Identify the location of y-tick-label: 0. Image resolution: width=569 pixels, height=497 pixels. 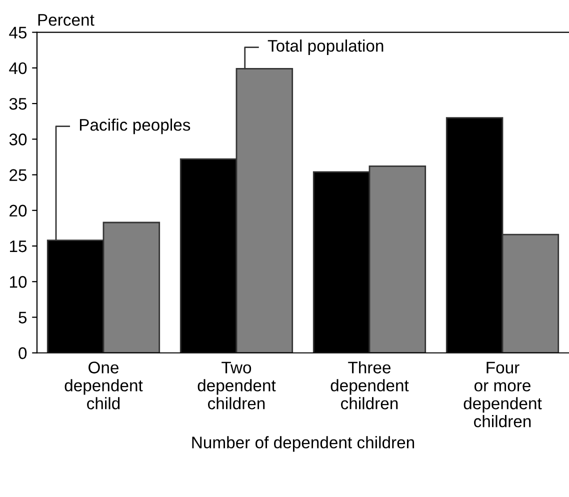
(22, 353).